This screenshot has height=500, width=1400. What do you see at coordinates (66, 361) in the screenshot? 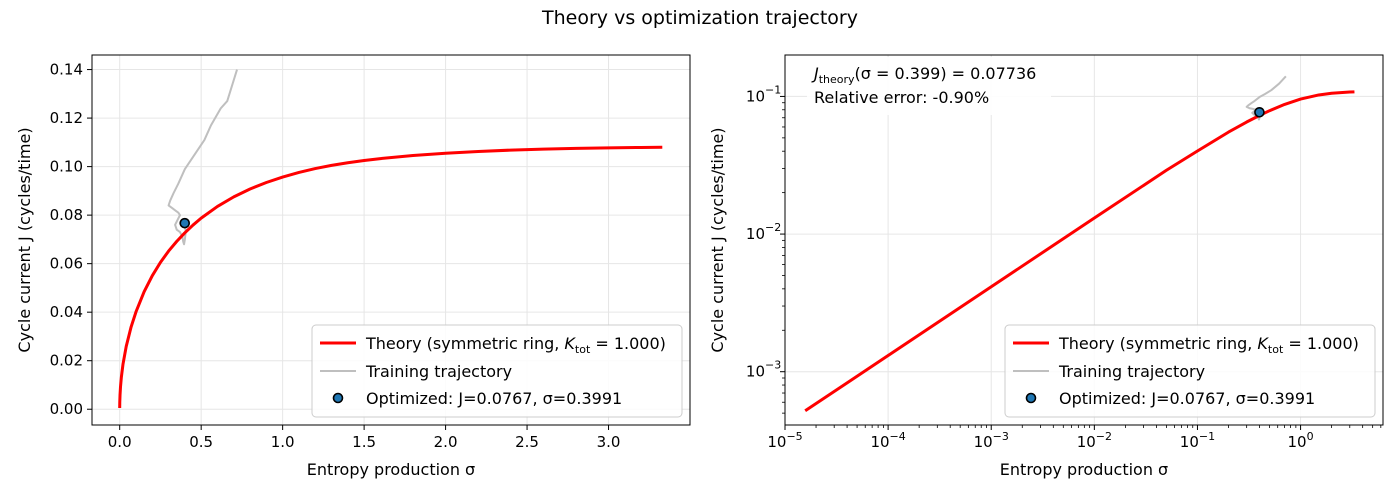
I see `y-tick-label: 0.02` at bounding box center [66, 361].